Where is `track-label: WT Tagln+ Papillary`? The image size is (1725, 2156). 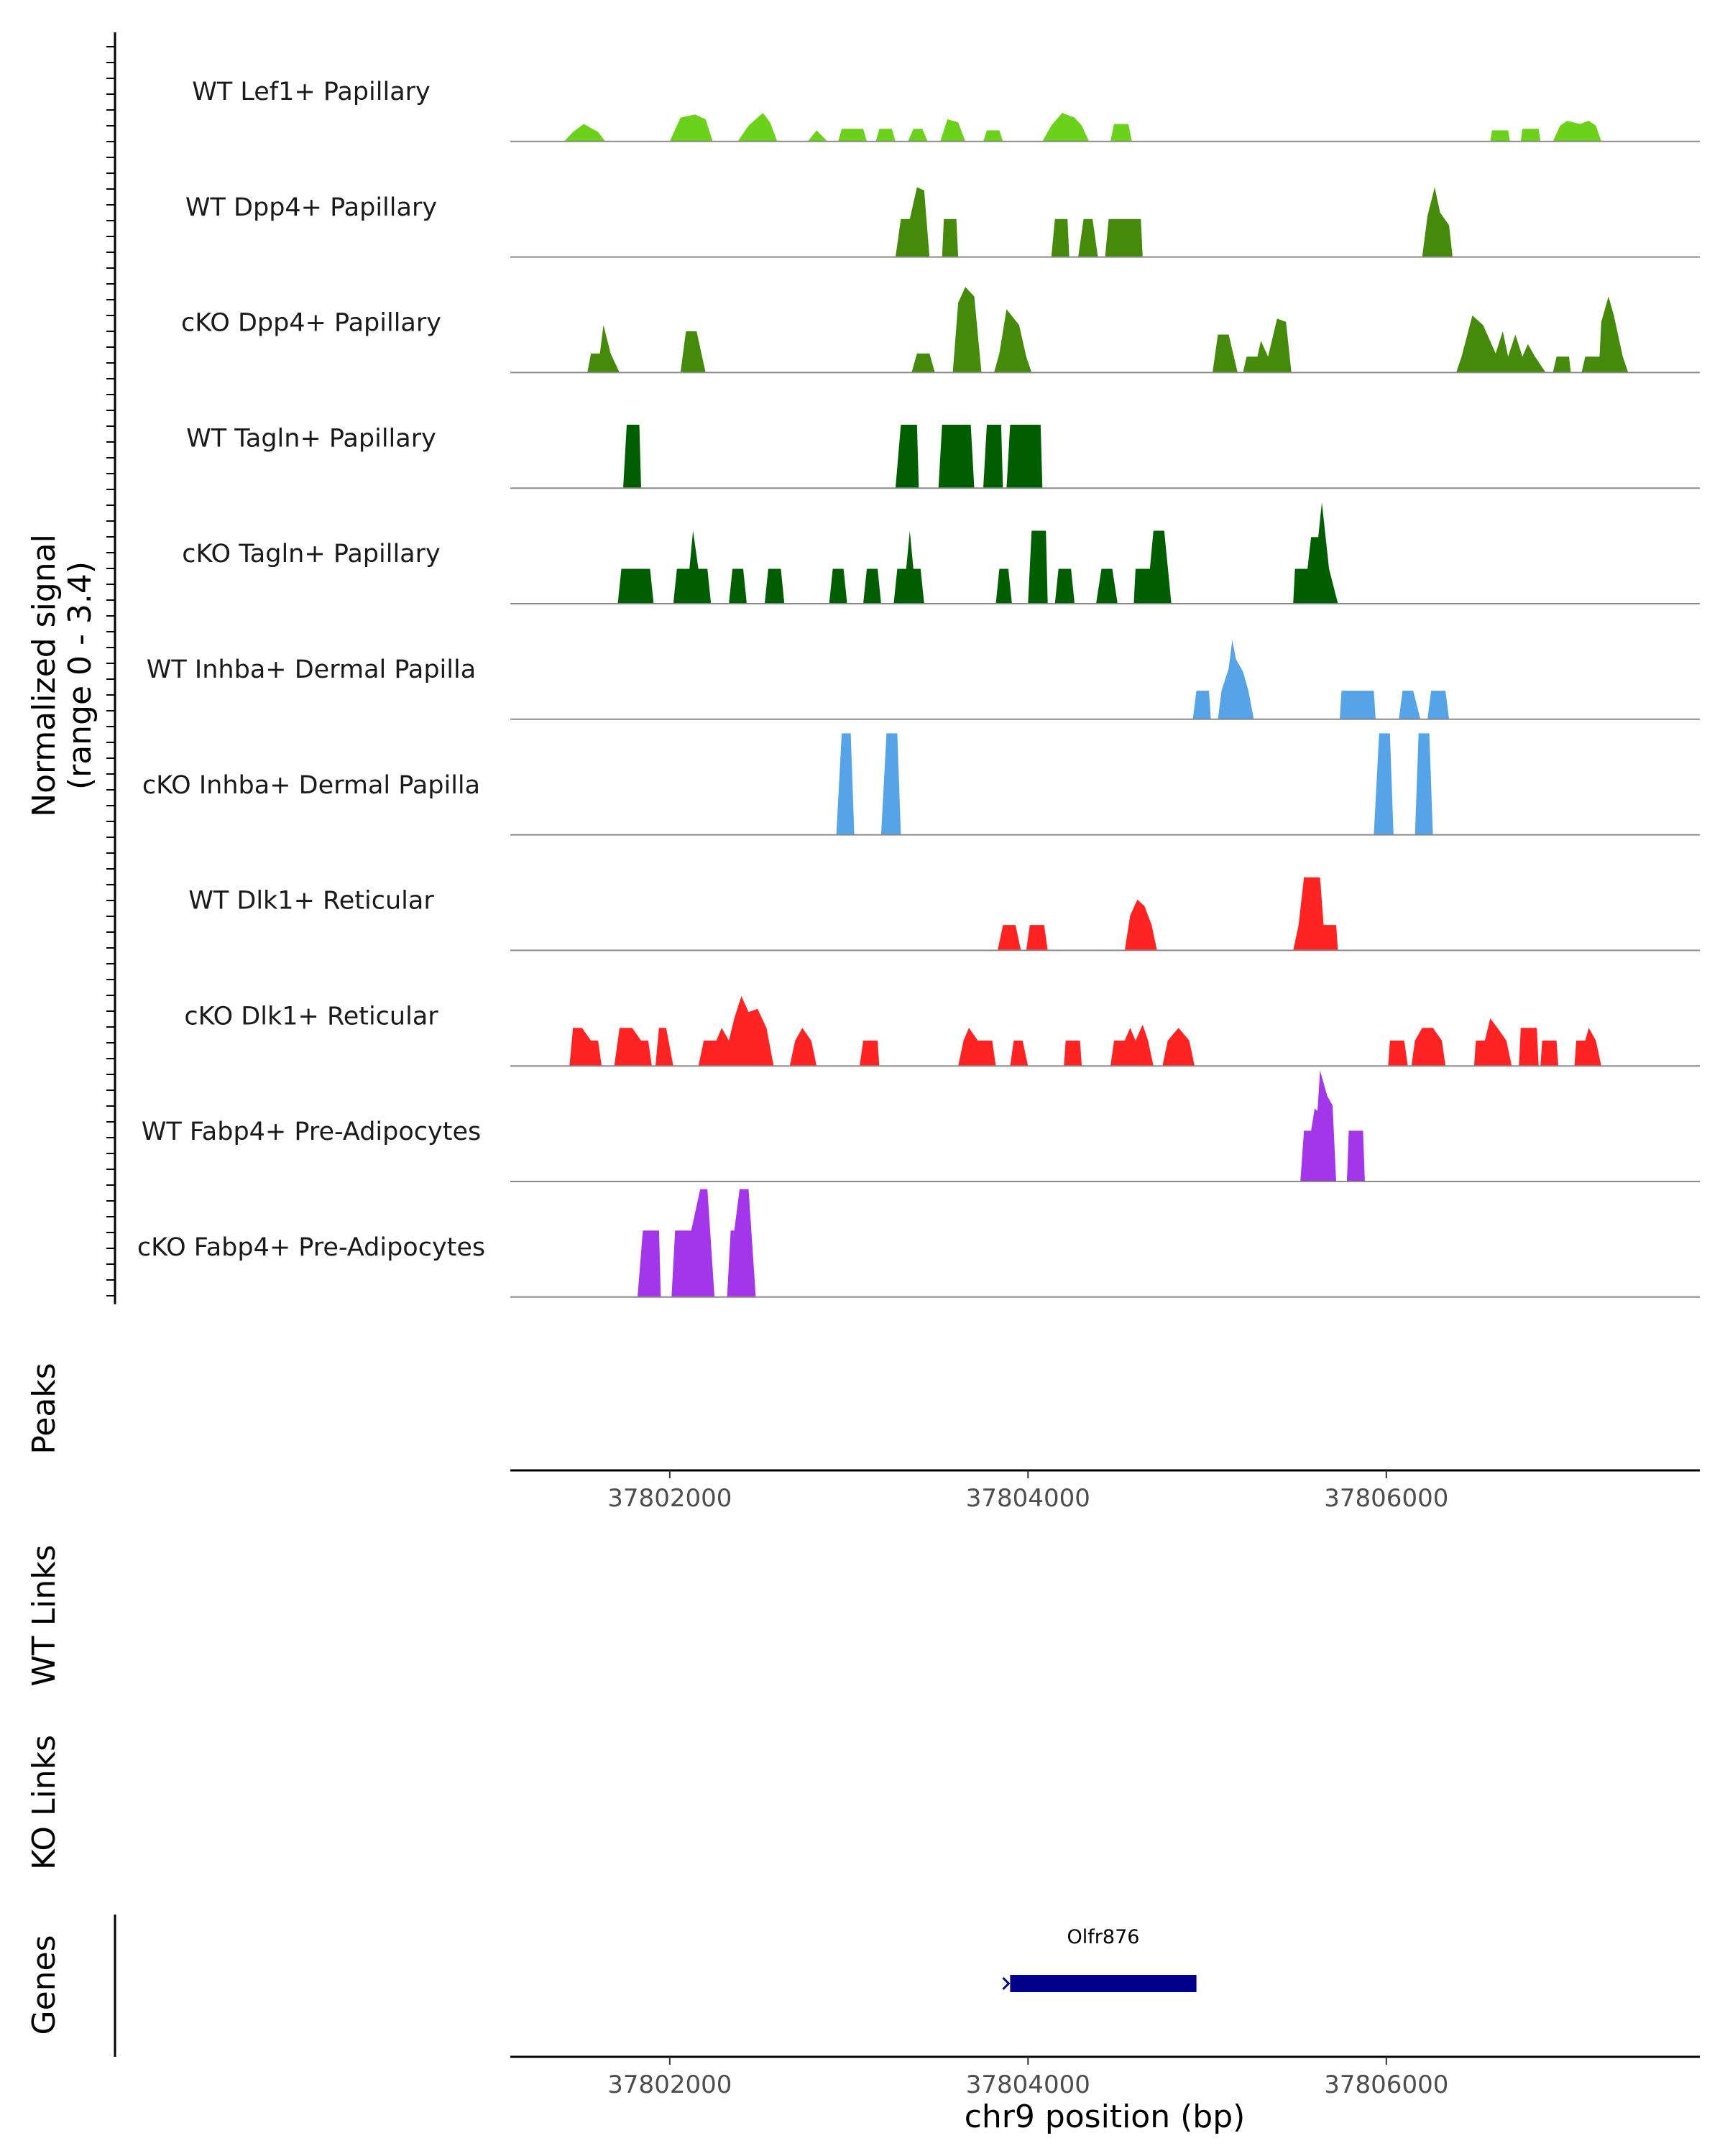
track-label: WT Tagln+ Papillary is located at coordinates (311, 439).